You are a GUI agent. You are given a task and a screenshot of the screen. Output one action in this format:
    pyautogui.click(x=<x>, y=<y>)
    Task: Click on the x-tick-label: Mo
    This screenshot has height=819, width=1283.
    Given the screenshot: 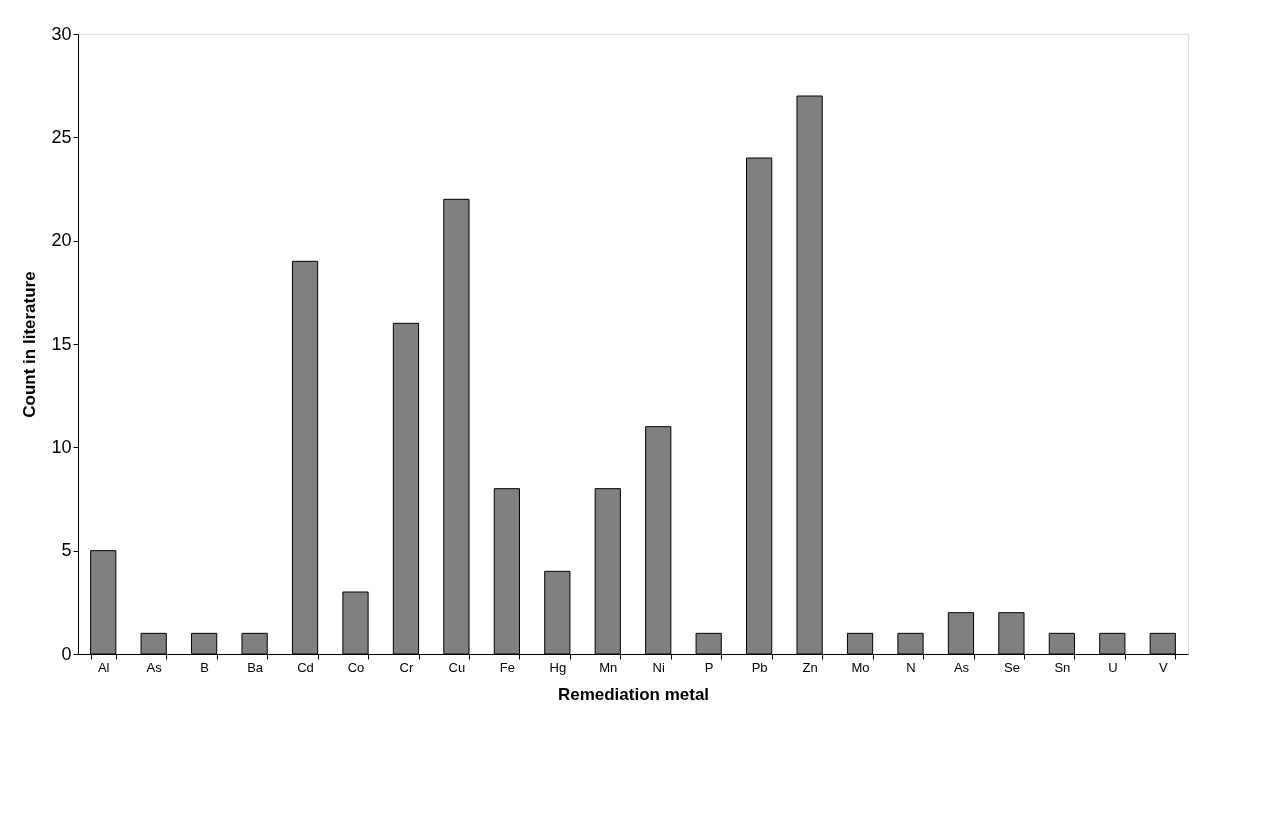 What is the action you would take?
    pyautogui.click(x=860, y=667)
    